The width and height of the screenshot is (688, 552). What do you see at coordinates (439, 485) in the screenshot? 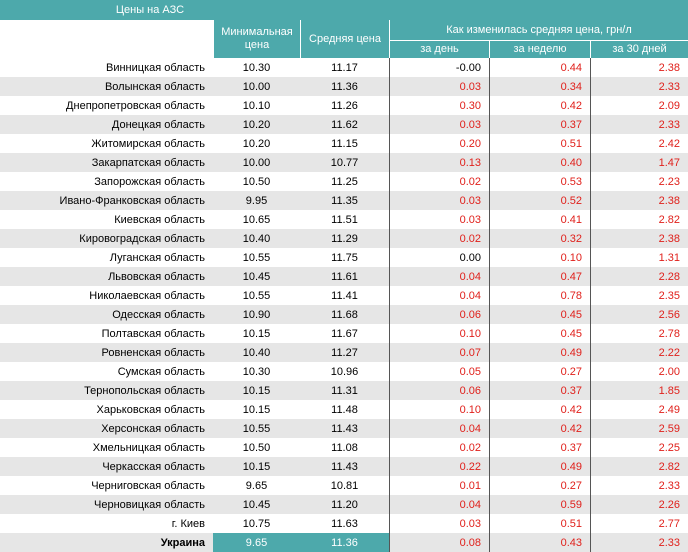
I see `price-change: 0.01` at bounding box center [439, 485].